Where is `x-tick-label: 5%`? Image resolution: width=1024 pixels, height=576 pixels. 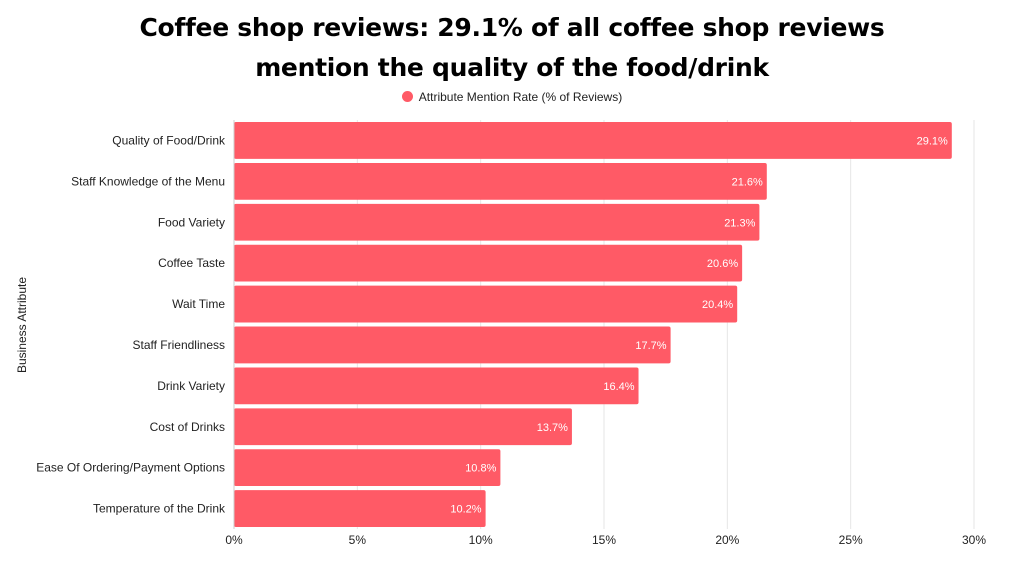
x-tick-label: 5% is located at coordinates (358, 540).